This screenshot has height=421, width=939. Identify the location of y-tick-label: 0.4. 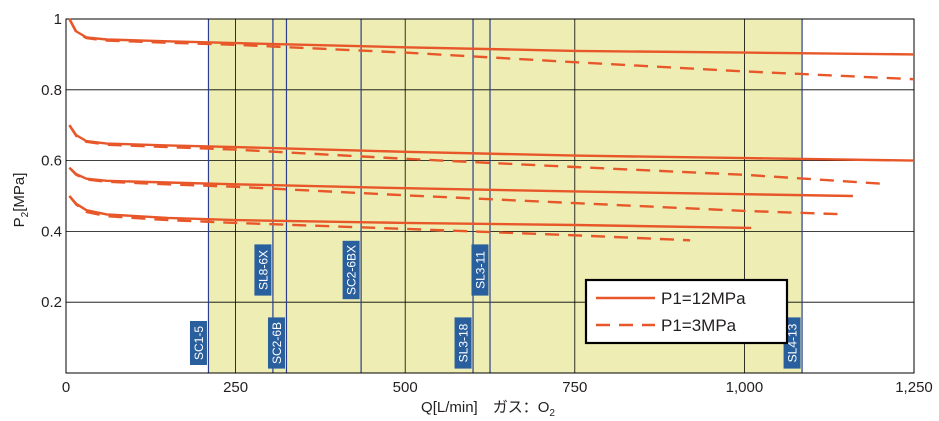
(51, 231).